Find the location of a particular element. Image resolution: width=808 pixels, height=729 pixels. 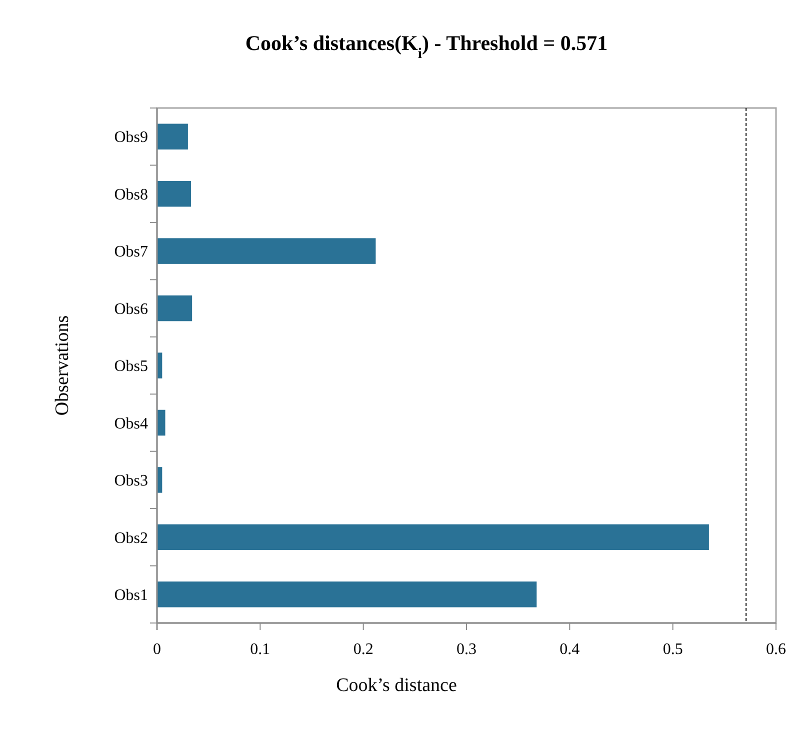

x-tick-label: 0 is located at coordinates (157, 649).